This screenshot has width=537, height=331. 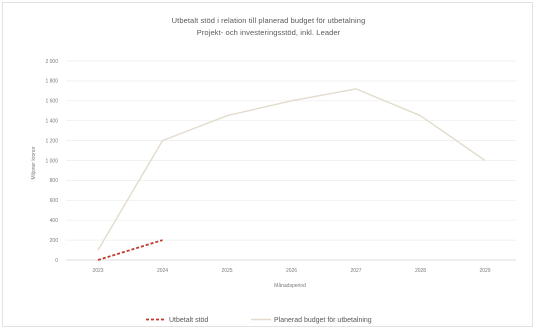 What do you see at coordinates (420, 271) in the screenshot?
I see `x-tick-label: 2028` at bounding box center [420, 271].